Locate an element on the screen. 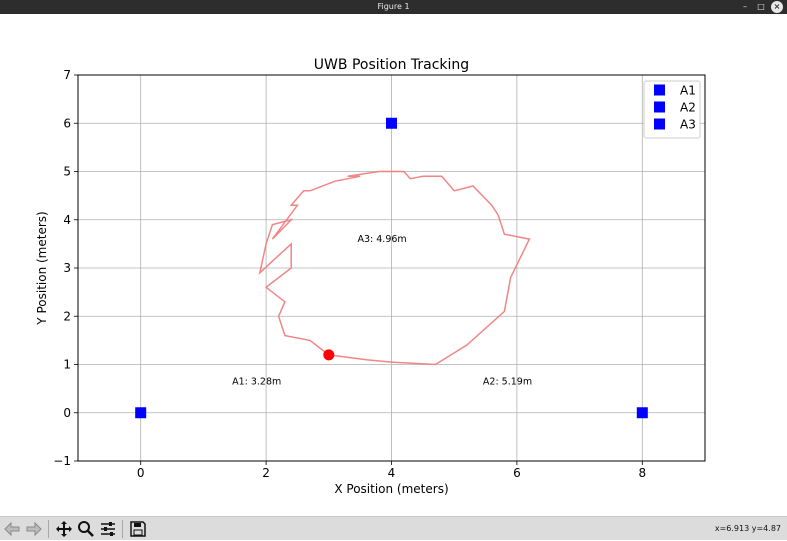 The width and height of the screenshot is (787, 541). trajectory-layer is located at coordinates (394, 268).